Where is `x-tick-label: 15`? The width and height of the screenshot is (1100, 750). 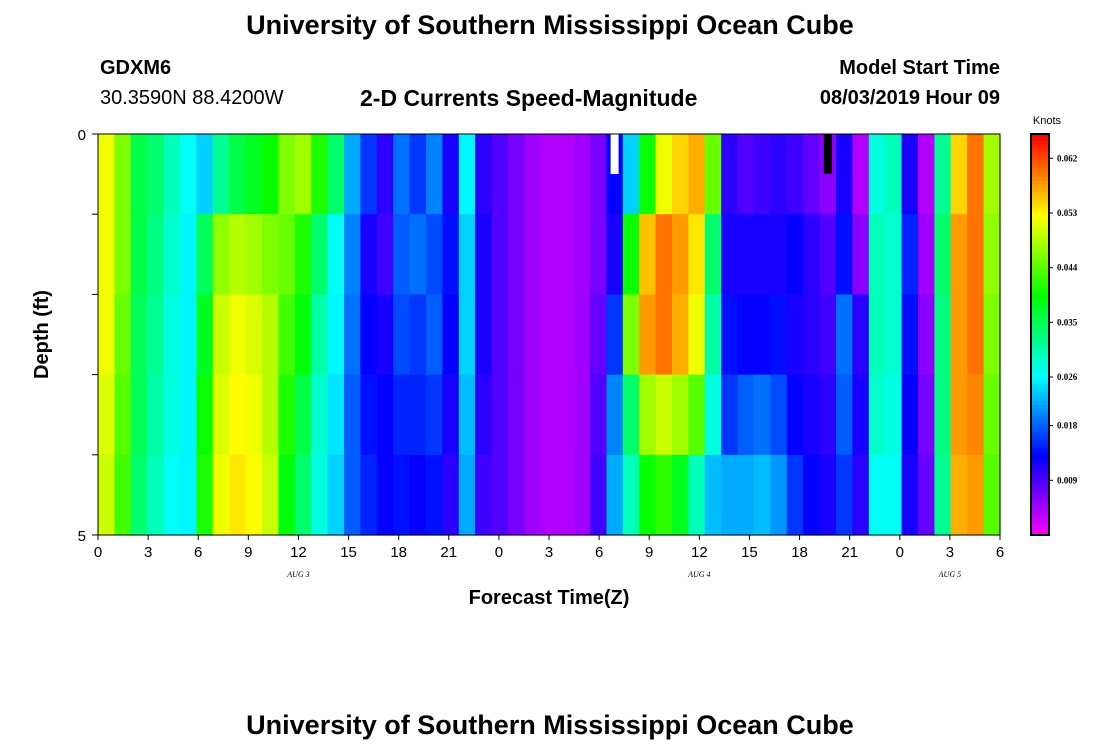
x-tick-label: 15 is located at coordinates (348, 552).